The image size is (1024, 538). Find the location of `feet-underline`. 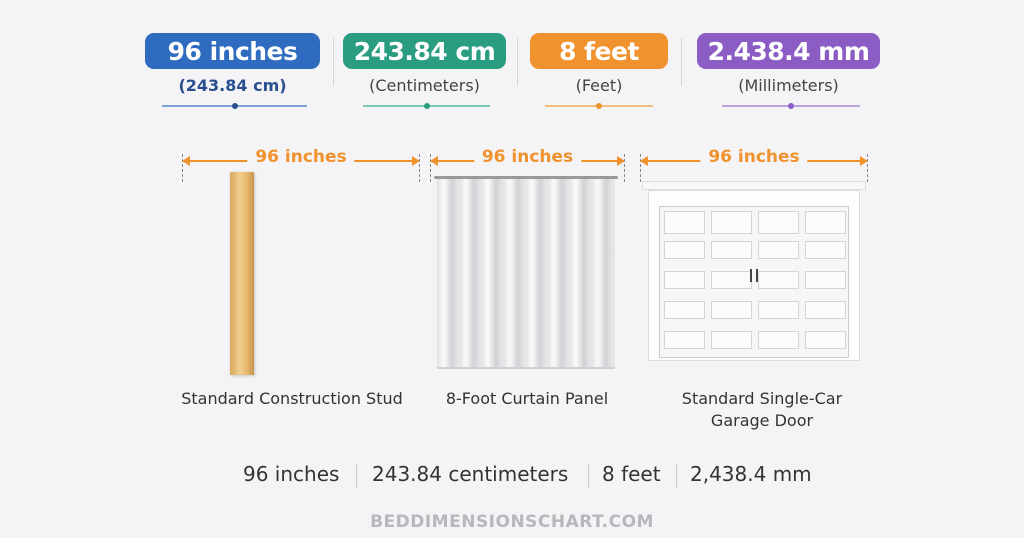

feet-underline is located at coordinates (599, 105).